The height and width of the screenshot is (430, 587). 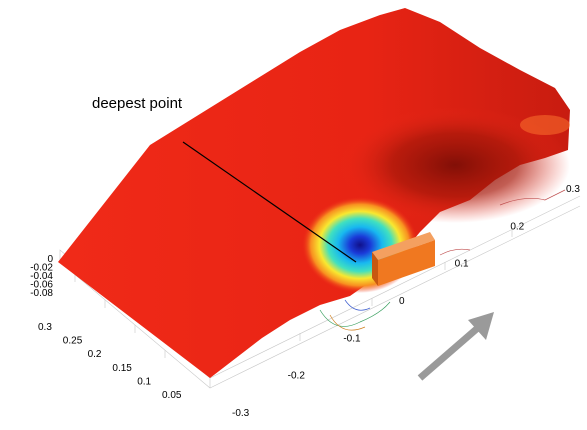 What do you see at coordinates (144, 381) in the screenshot?
I see `y-tick-label: 0.1` at bounding box center [144, 381].